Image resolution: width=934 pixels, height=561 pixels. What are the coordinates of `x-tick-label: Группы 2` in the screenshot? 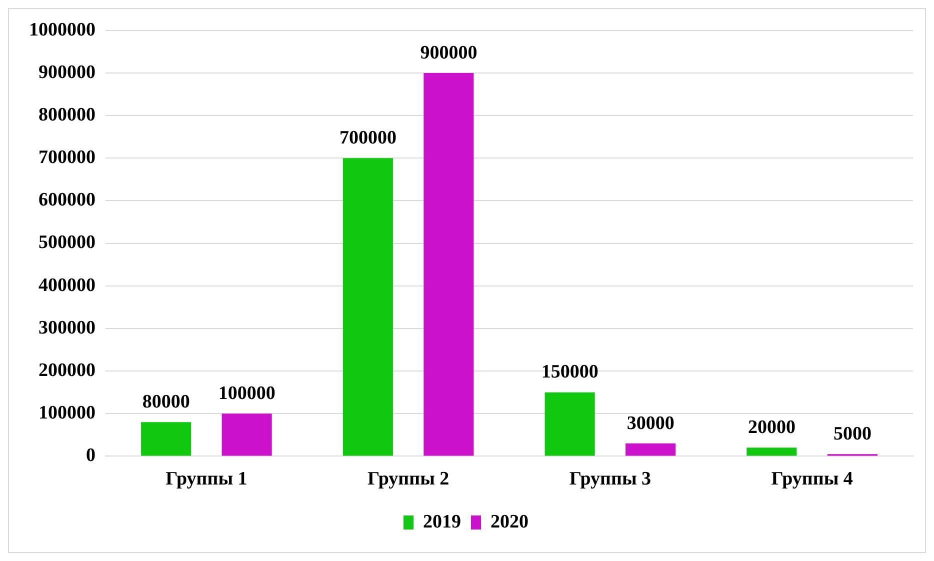 It's located at (408, 479).